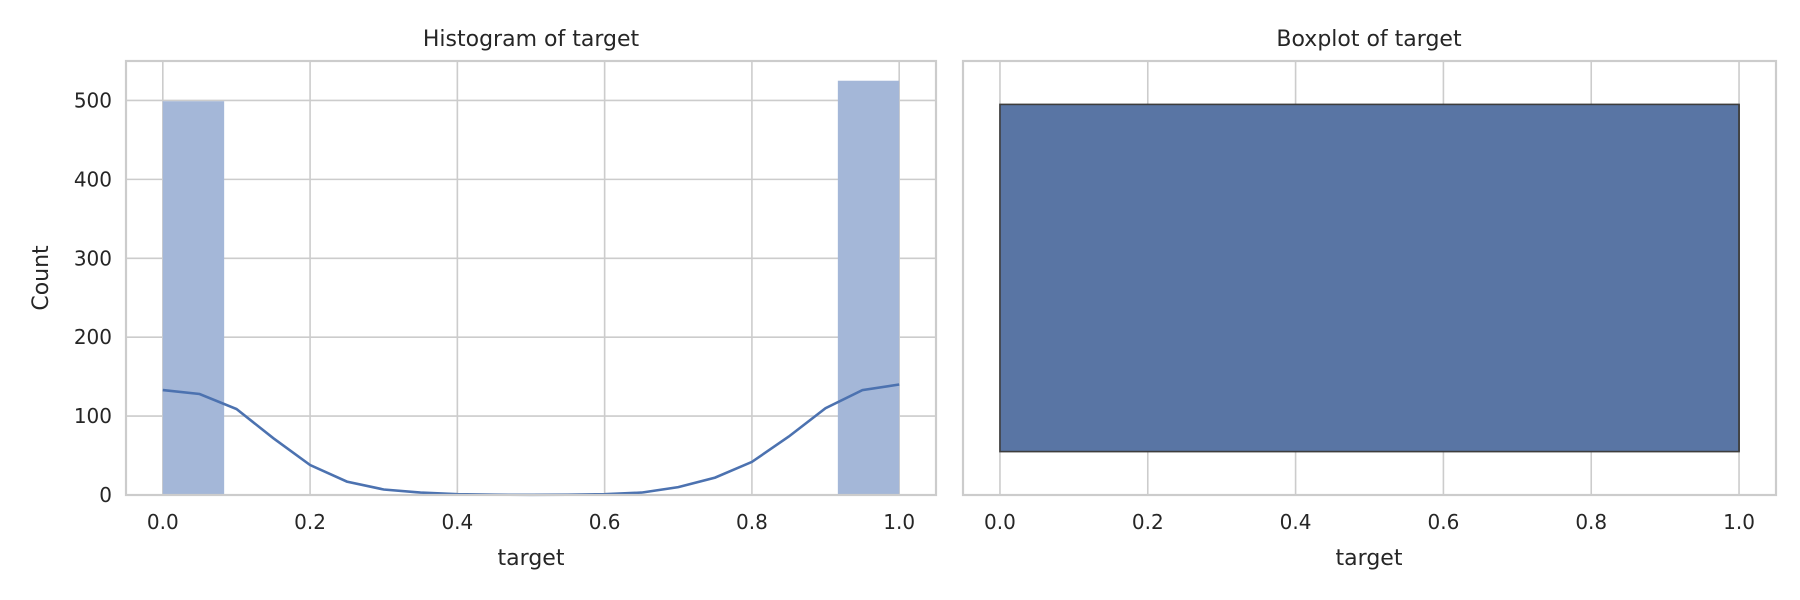  Describe the element at coordinates (1000, 522) in the screenshot. I see `boxplot-x-tick-label: 0.0` at that location.